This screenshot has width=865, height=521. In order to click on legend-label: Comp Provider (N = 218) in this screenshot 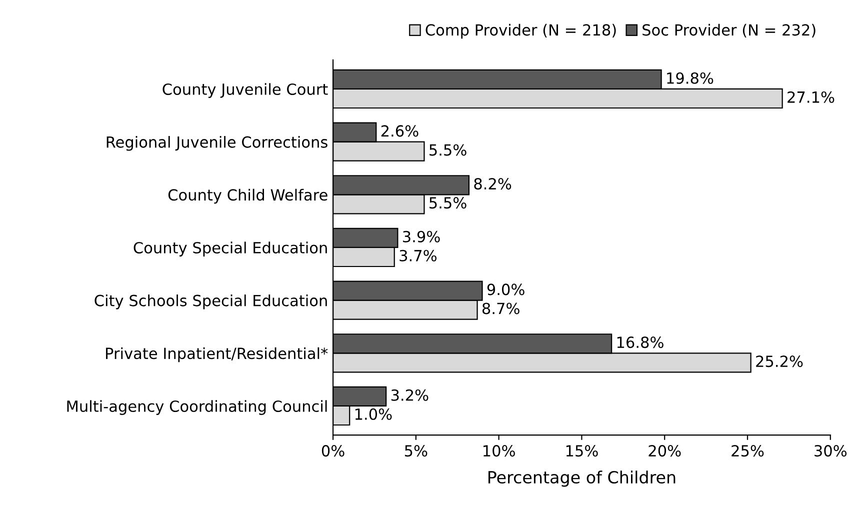, I will do `click(521, 31)`.